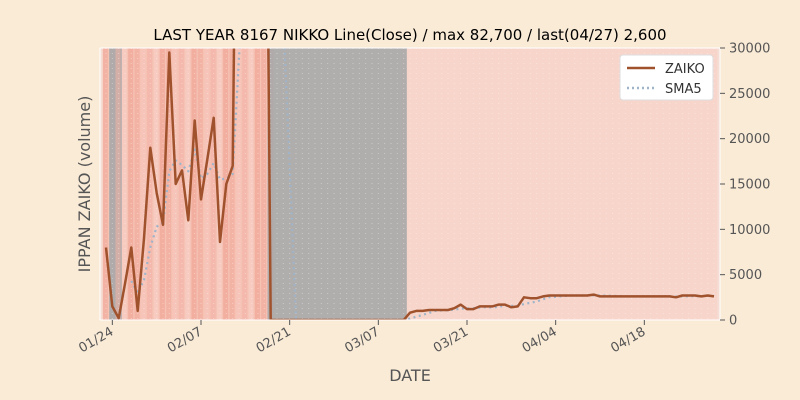 Image resolution: width=800 pixels, height=400 pixels. Describe the element at coordinates (84, 184) in the screenshot. I see `y-axis-label: IPPAN ZAIKO (volume)` at that location.